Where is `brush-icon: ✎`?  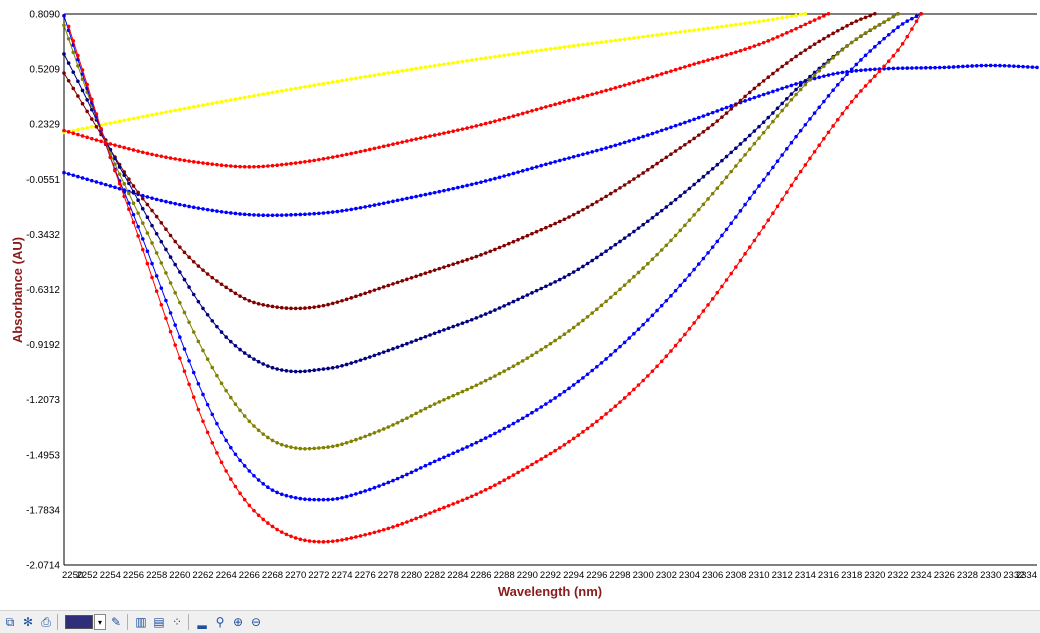
brush-icon: ✎ is located at coordinates (116, 622).